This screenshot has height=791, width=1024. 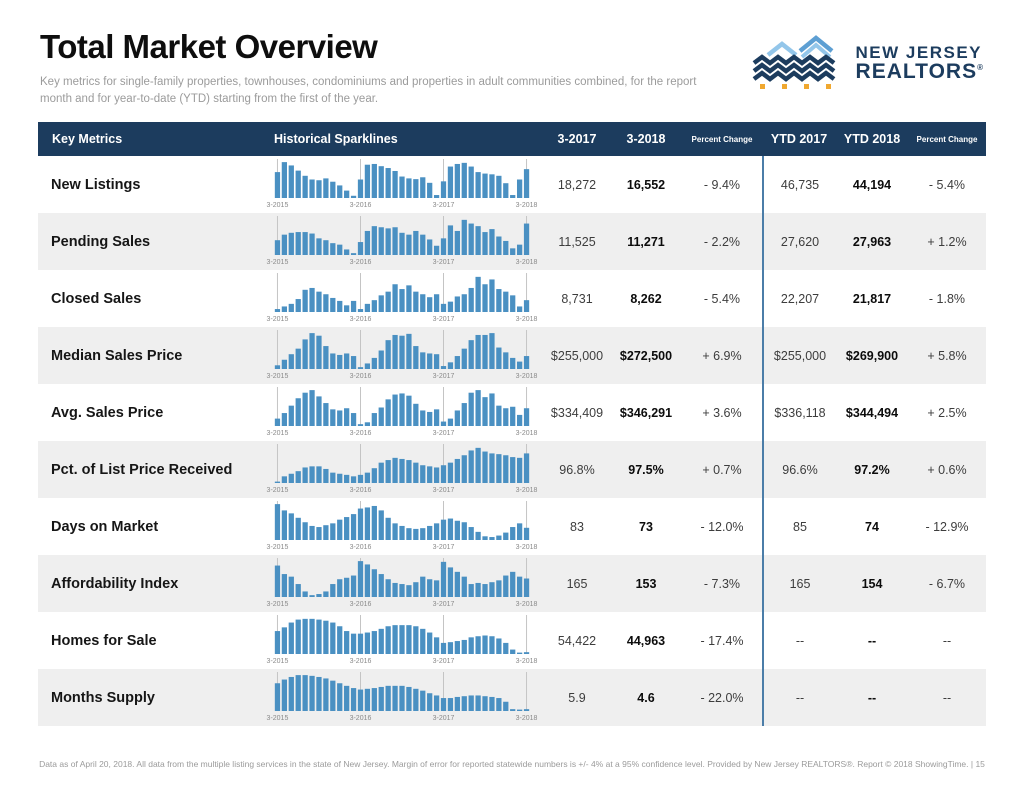 What do you see at coordinates (722, 583) in the screenshot?
I see `value-percent-change: - 7.3%` at bounding box center [722, 583].